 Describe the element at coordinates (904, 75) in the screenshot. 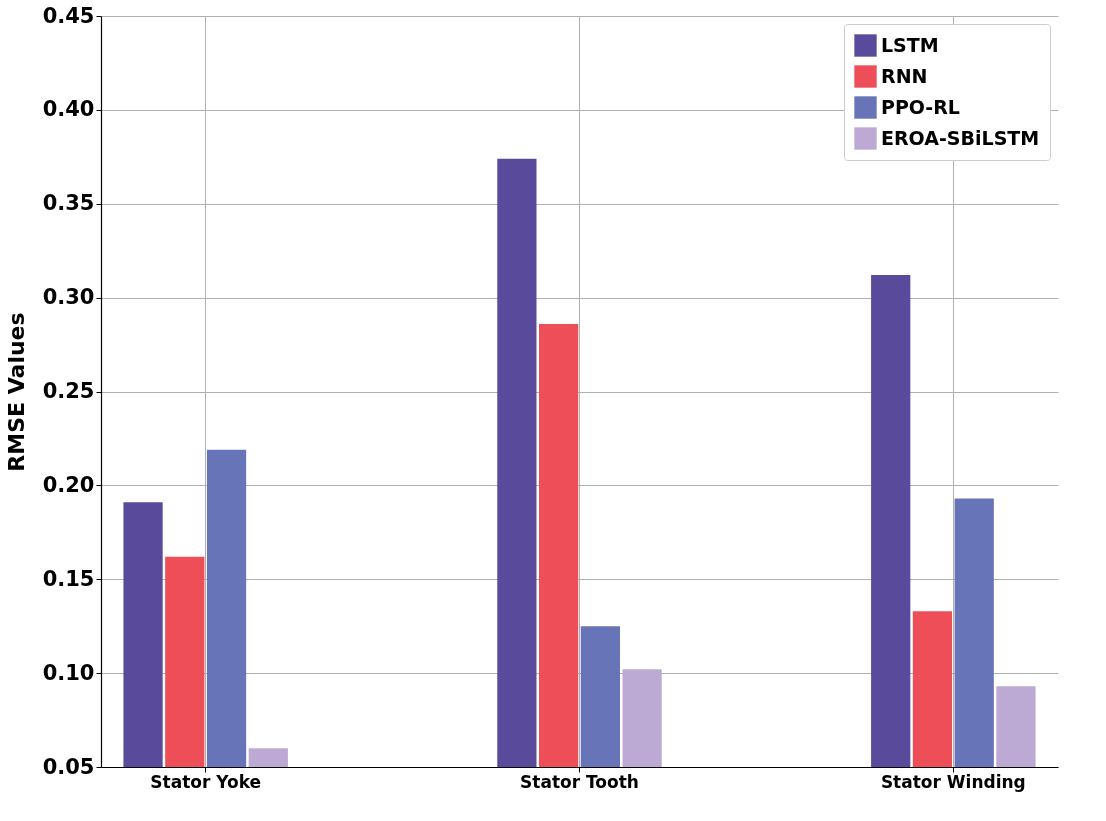

I see `legend-label: RNN` at that location.